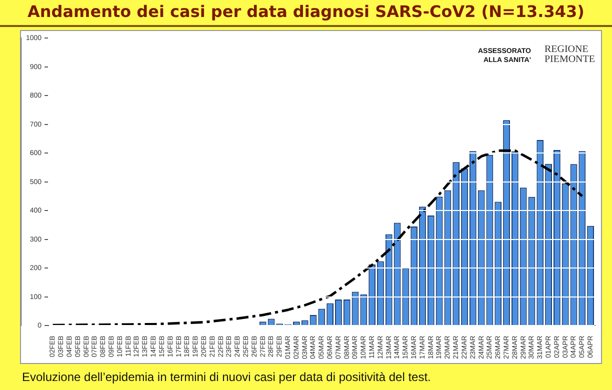 This screenshot has height=390, width=612. I want to click on annotation: REGIONE PIEMONTE, so click(569, 54).